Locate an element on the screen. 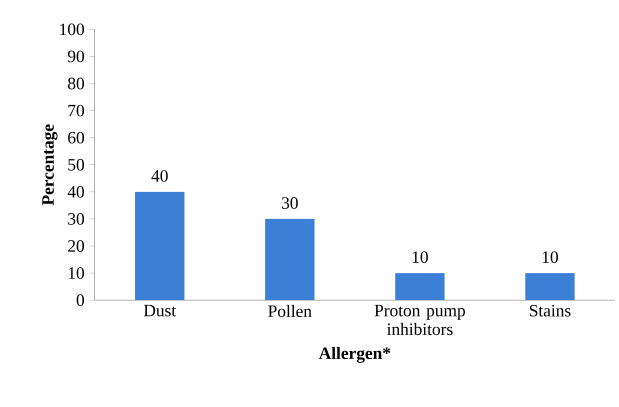 The image size is (619, 407). x-tick-label: Proton pump inhibitors is located at coordinates (419, 320).